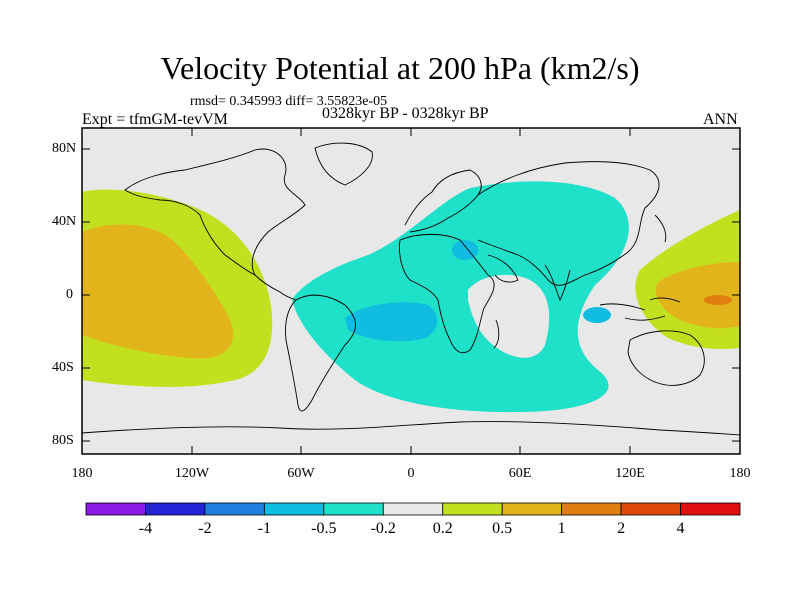 The width and height of the screenshot is (800, 600). Describe the element at coordinates (64, 221) in the screenshot. I see `lat-label-40n: 40N` at that location.